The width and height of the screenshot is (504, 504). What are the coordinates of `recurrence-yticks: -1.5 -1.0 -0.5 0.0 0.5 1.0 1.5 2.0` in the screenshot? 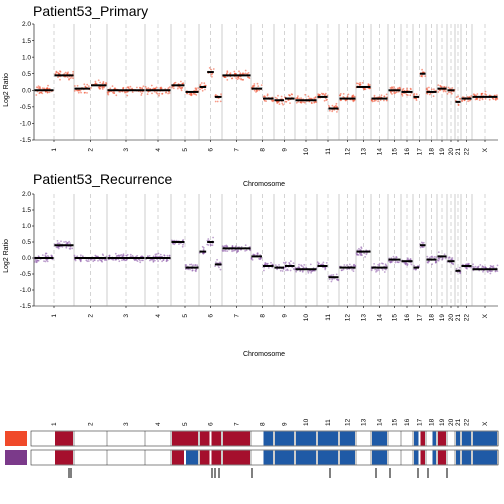 It's located at (27, 250).